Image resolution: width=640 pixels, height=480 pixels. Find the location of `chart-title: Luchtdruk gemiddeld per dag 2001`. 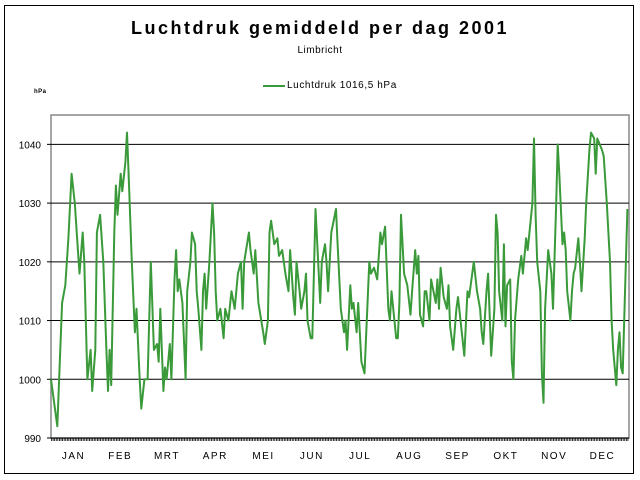

chart-title: Luchtdruk gemiddeld per dag 2001 is located at coordinates (320, 28).